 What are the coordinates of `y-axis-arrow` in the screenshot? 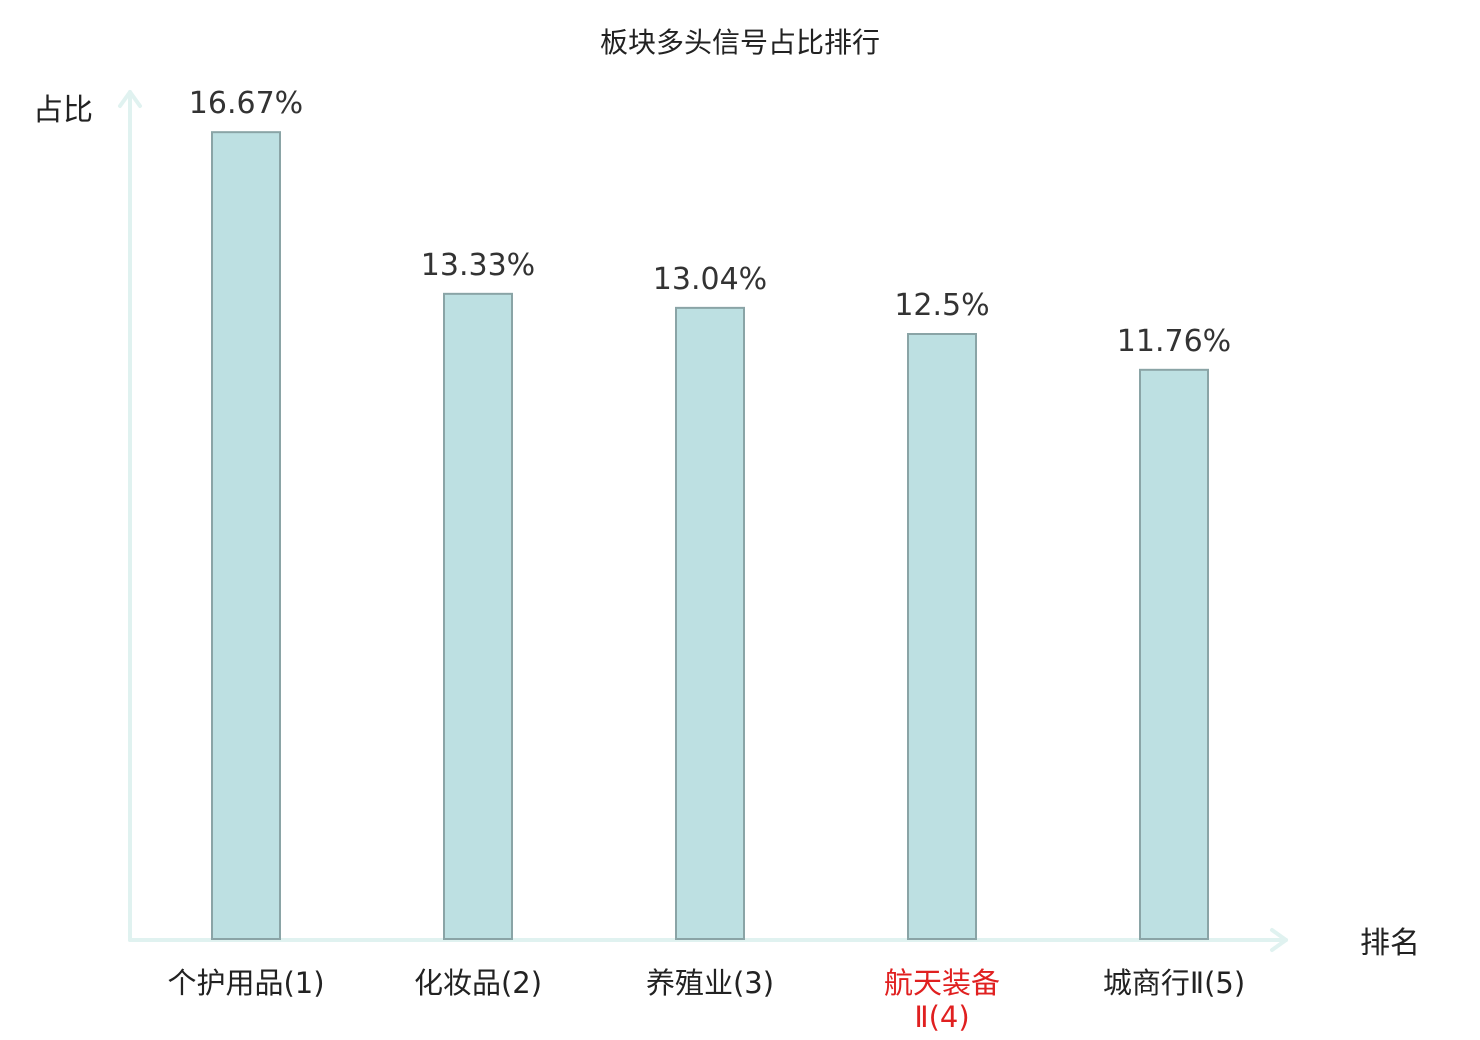 It's located at (130, 99).